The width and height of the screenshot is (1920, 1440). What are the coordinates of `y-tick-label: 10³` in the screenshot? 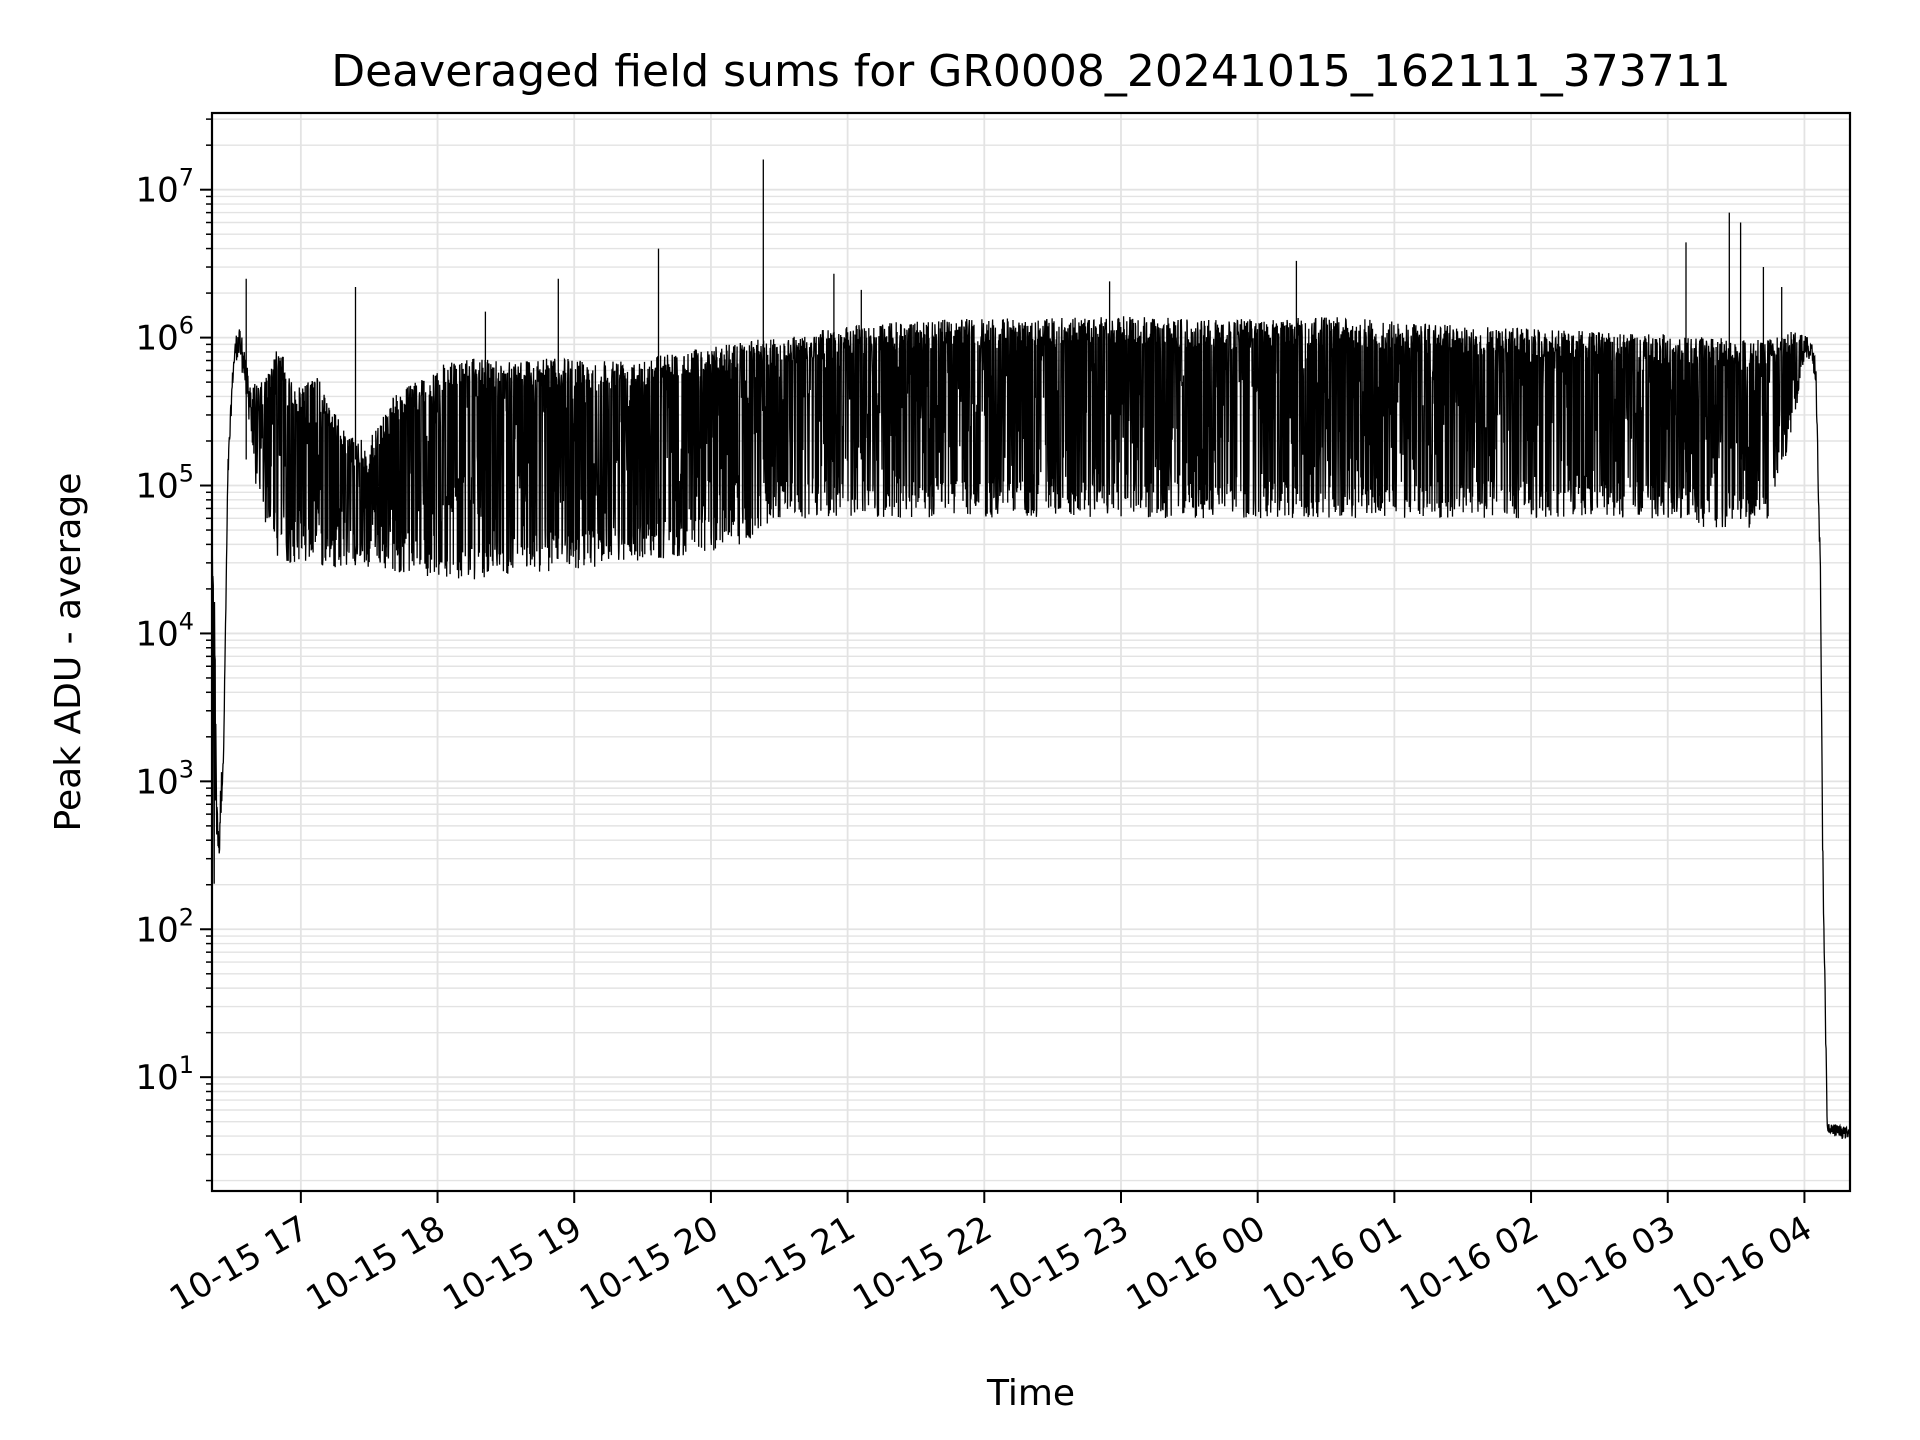 It's located at (164, 778).